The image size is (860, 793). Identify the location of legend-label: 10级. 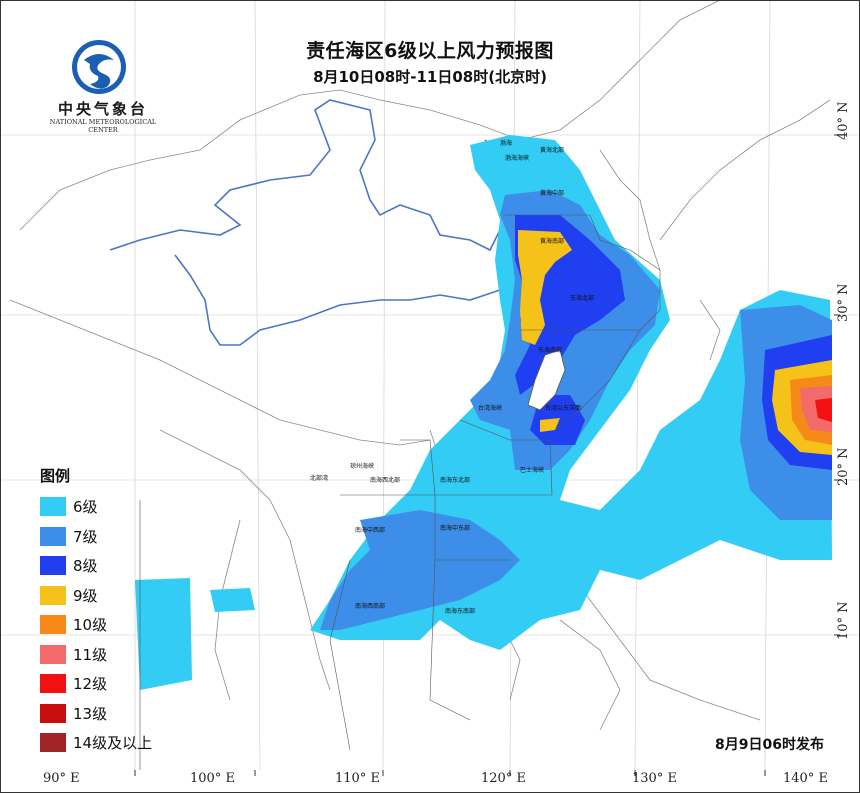
(90, 625).